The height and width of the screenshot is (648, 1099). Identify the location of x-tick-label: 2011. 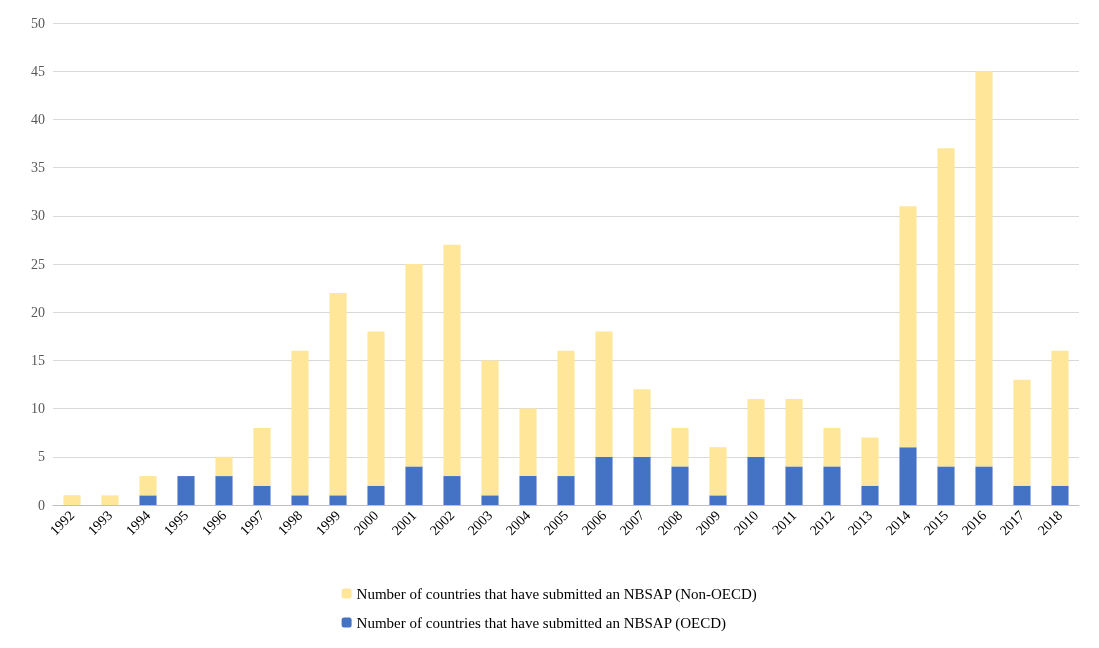
(784, 522).